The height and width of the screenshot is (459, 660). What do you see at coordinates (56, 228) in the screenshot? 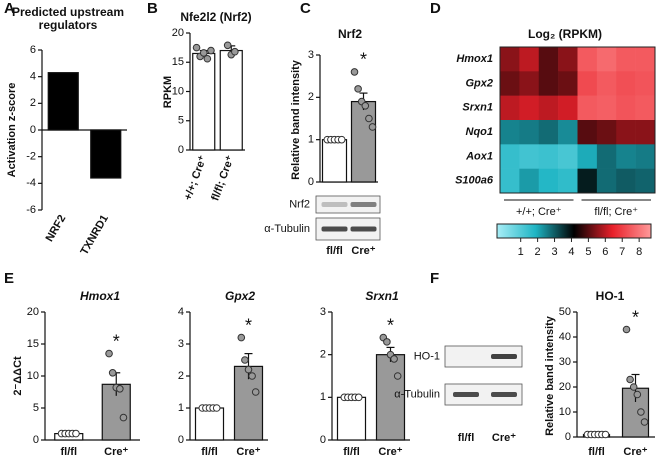
I see `x-tick-label: NRF2` at bounding box center [56, 228].